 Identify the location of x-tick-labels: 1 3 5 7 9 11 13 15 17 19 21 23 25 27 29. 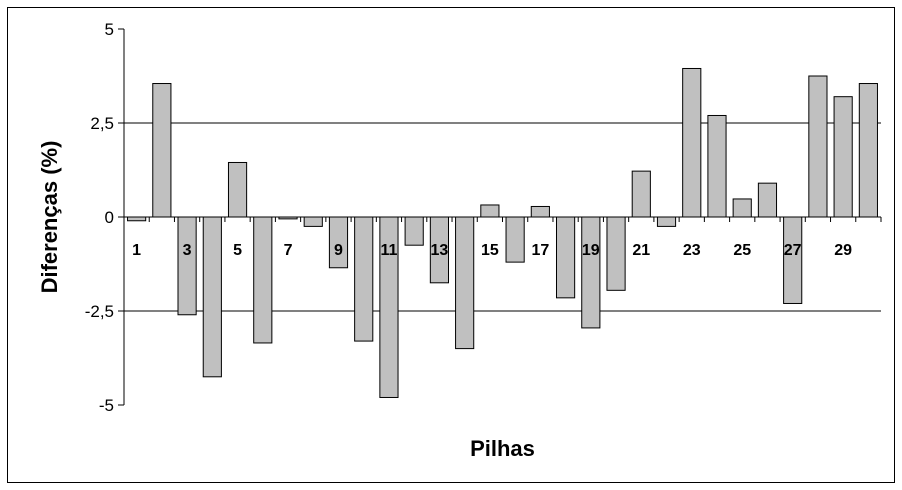
(492, 250).